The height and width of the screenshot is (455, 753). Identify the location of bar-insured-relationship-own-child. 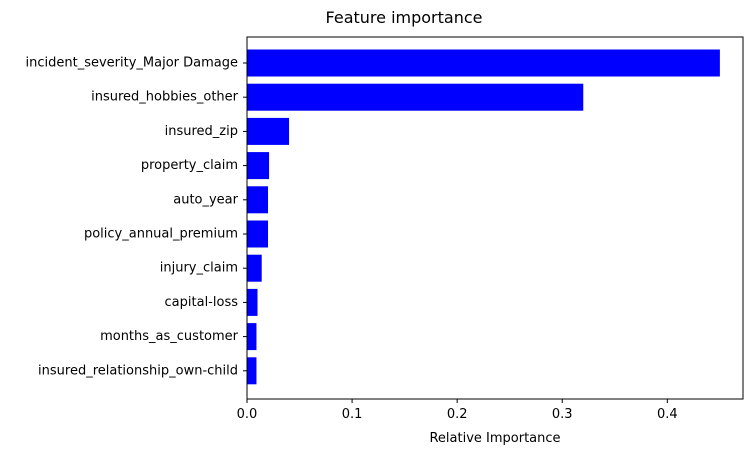
(252, 371).